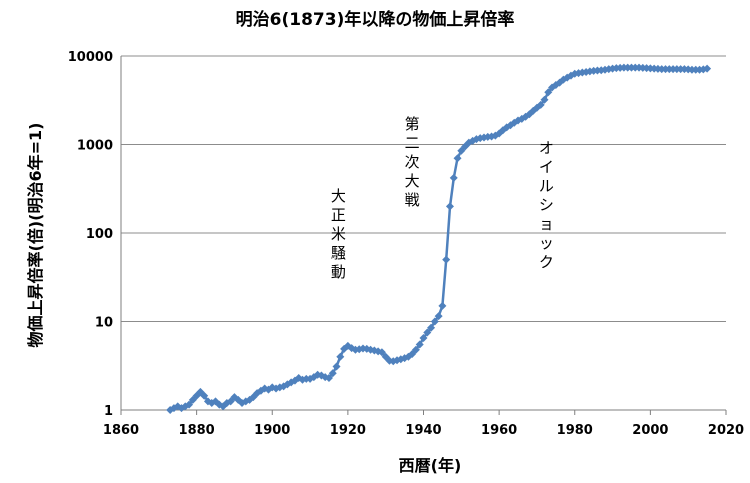 The width and height of the screenshot is (750, 483). I want to click on y-tick-label: 10, so click(104, 323).